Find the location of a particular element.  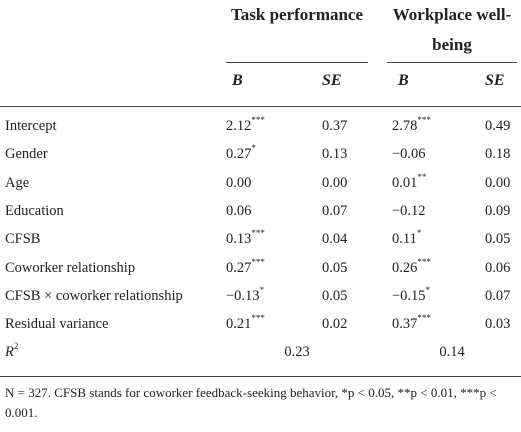

group-header: Task performance is located at coordinates (297, 14).